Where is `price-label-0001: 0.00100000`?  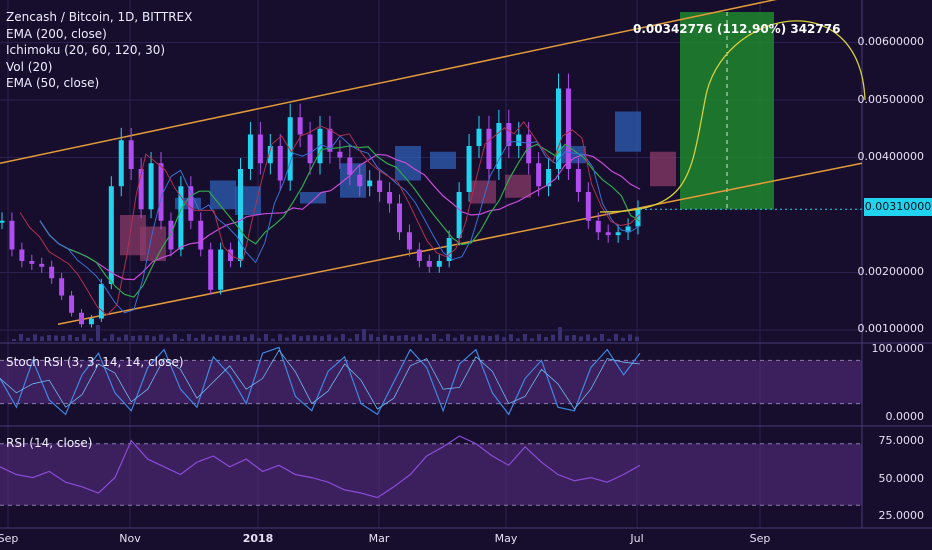 price-label-0001: 0.00100000 is located at coordinates (890, 328).